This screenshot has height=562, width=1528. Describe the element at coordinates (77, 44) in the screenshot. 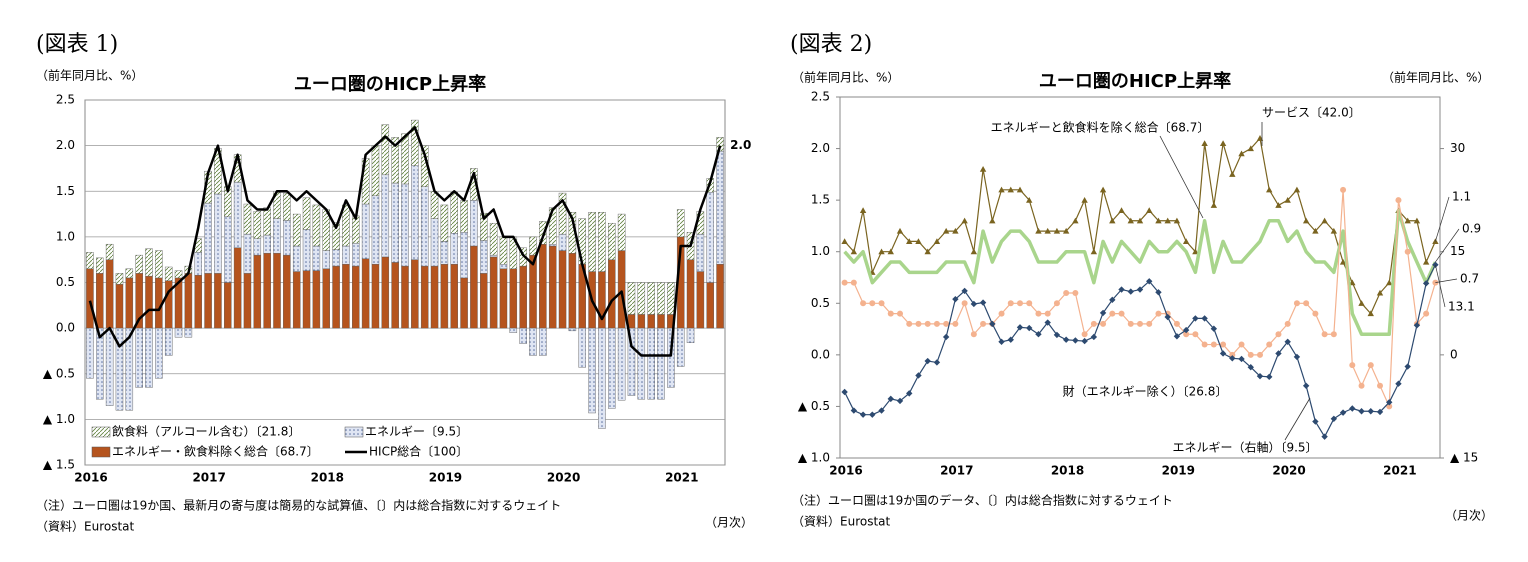

I see `figure-header: (図表 1)` at that location.